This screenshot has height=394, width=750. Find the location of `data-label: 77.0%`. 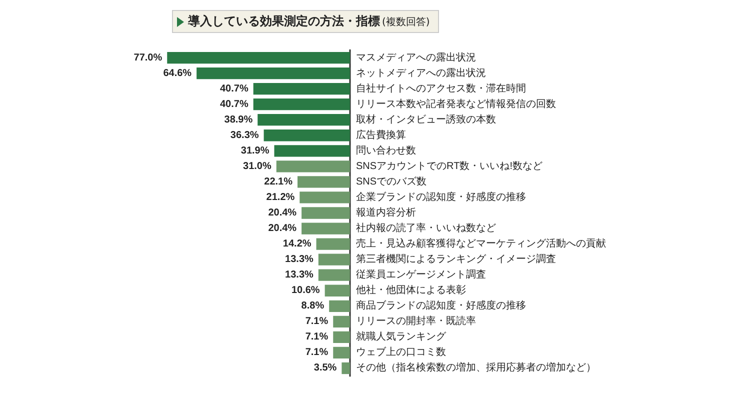

data-label: 77.0% is located at coordinates (148, 58).